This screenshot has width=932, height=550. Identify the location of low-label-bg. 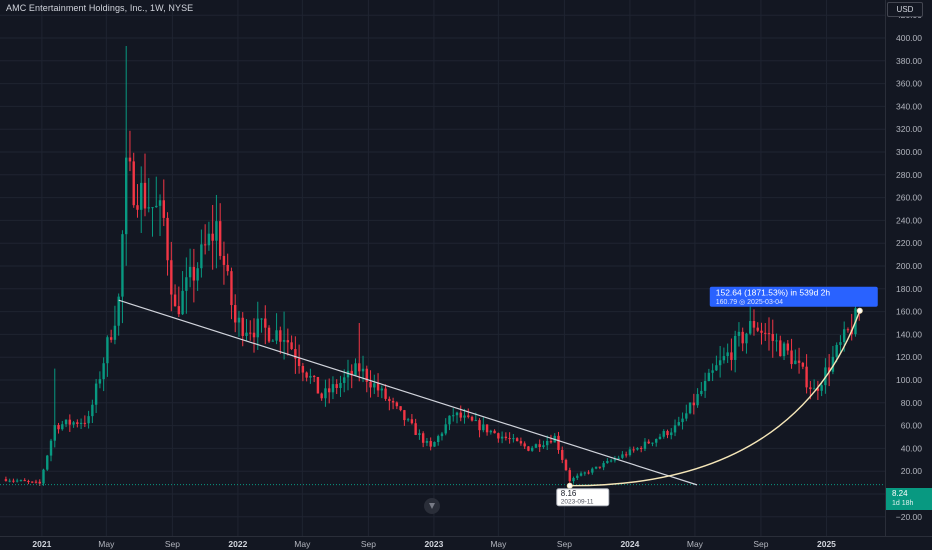
(583, 497).